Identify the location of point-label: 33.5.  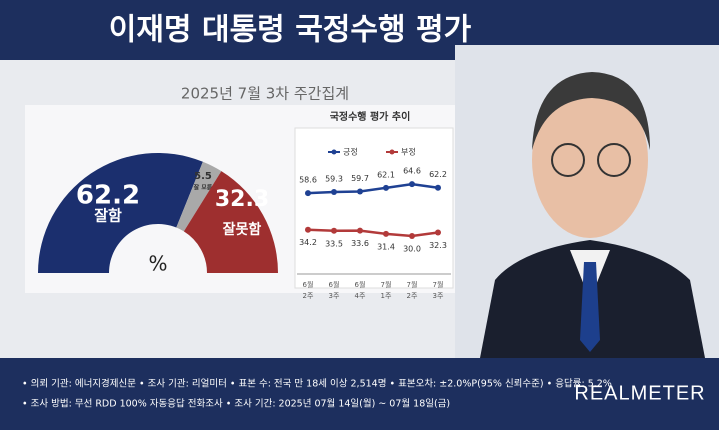
(334, 243).